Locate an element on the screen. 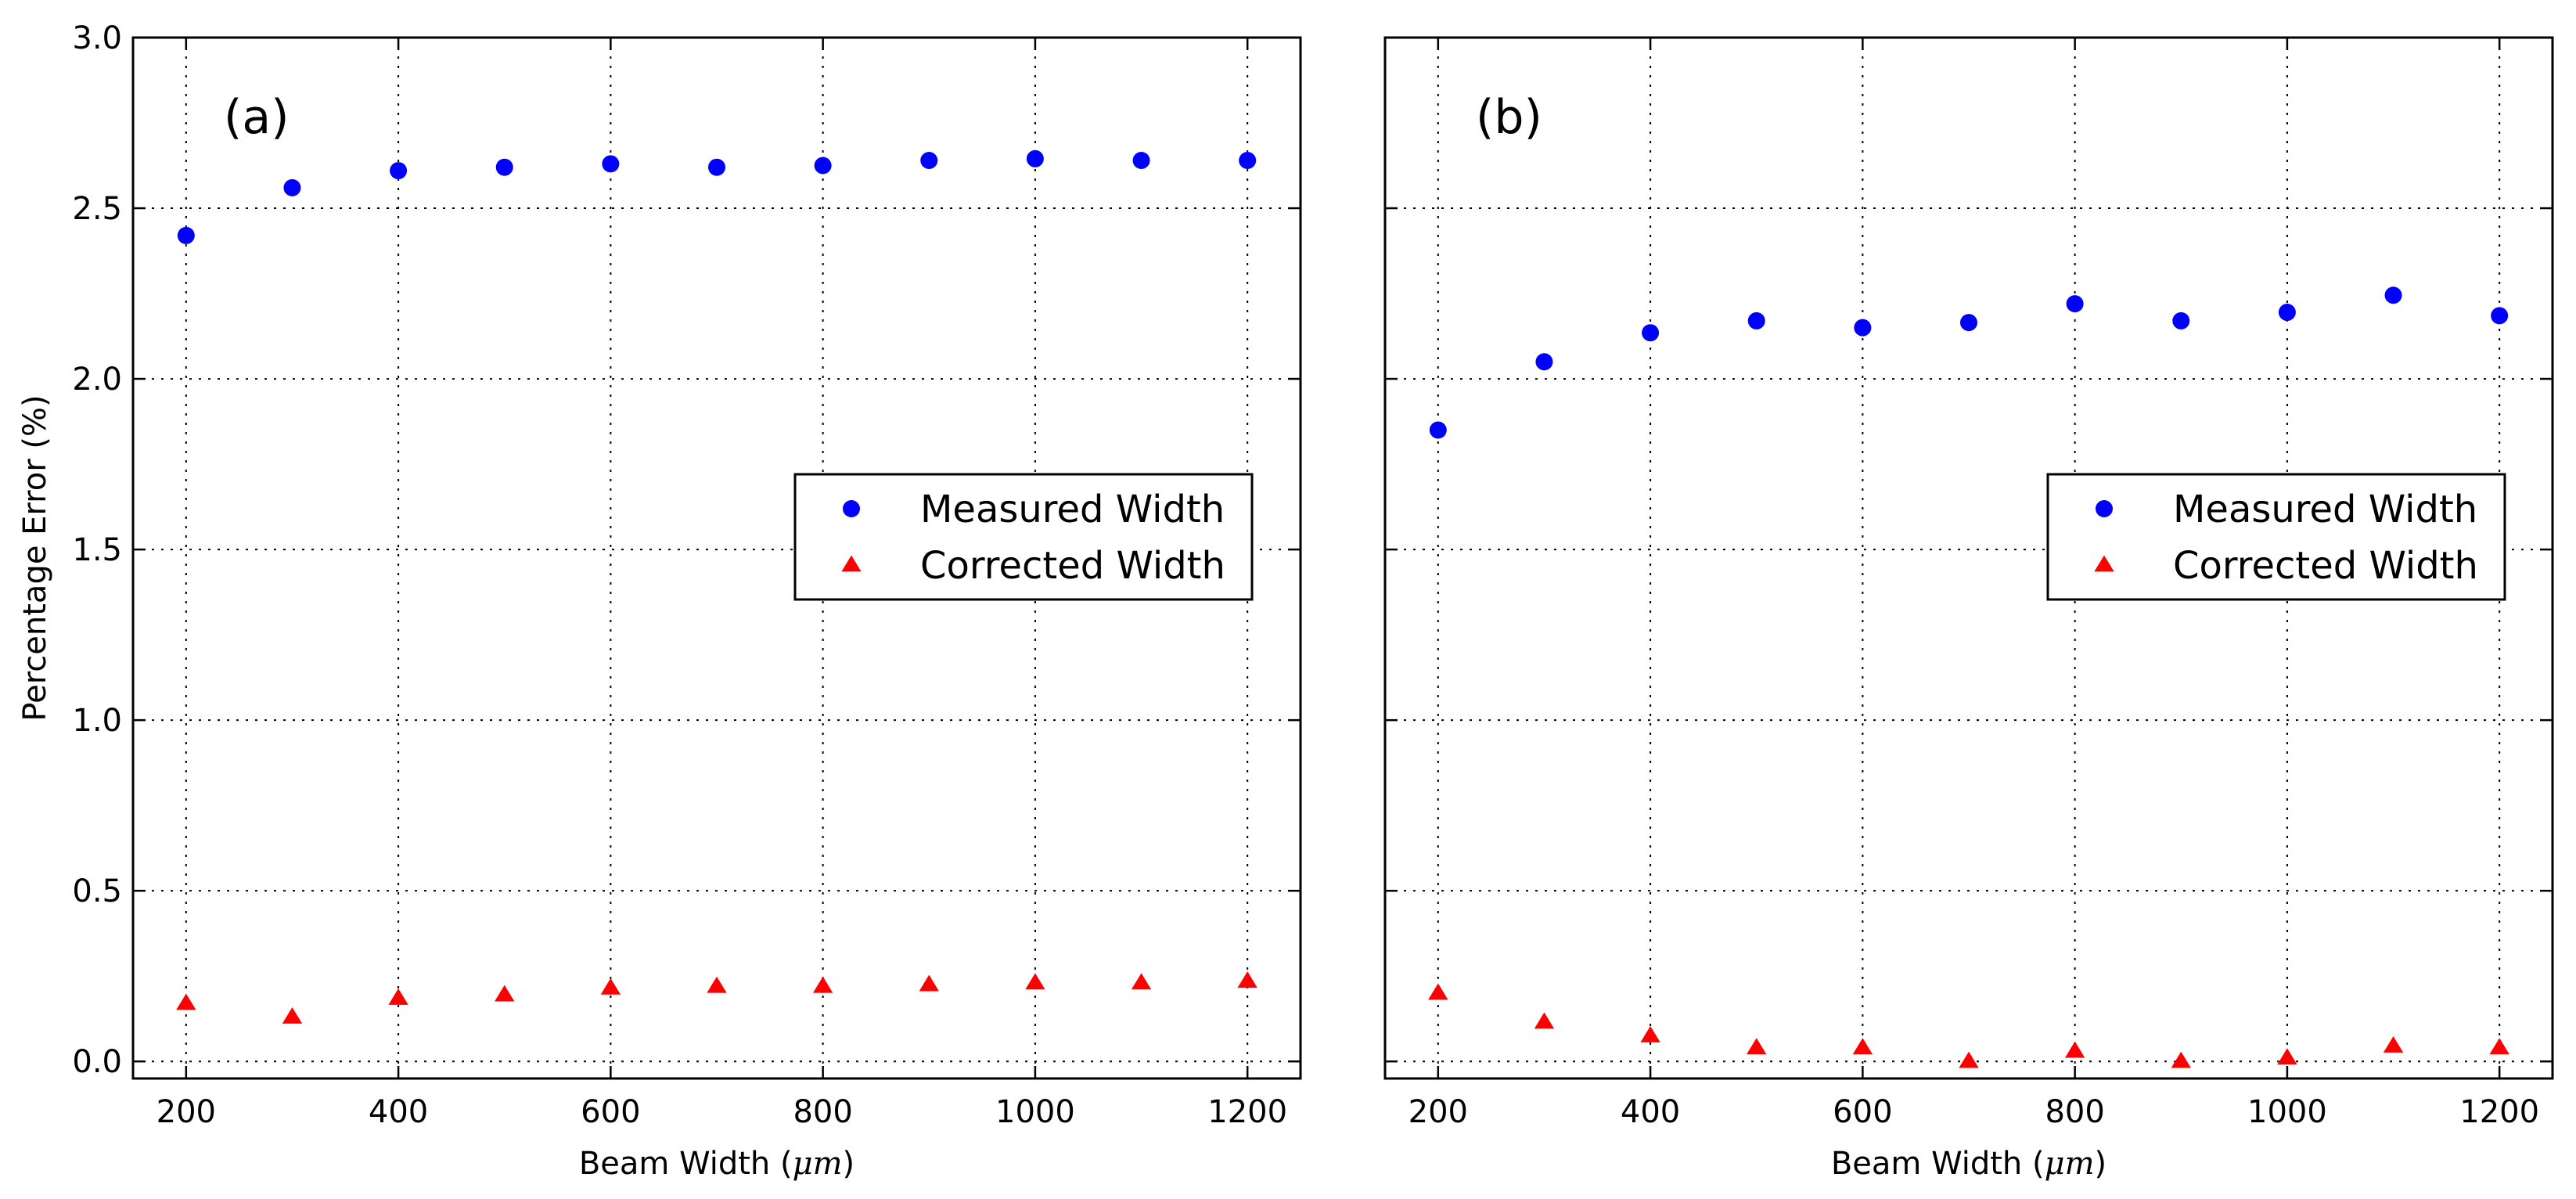  y-tick-label: 1.5 is located at coordinates (97, 550).